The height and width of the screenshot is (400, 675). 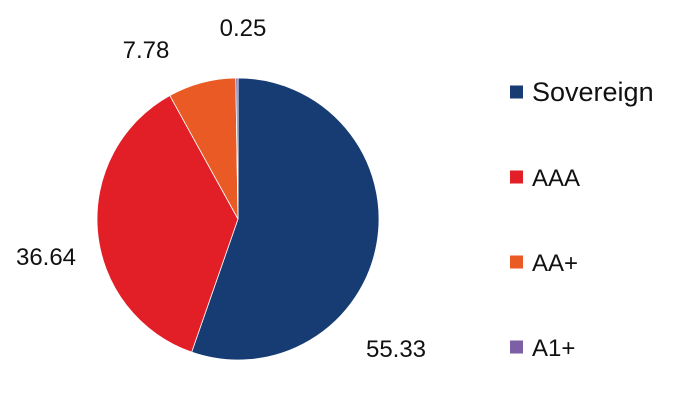 What do you see at coordinates (237, 148) in the screenshot?
I see `pie-slice-a1-plus` at bounding box center [237, 148].